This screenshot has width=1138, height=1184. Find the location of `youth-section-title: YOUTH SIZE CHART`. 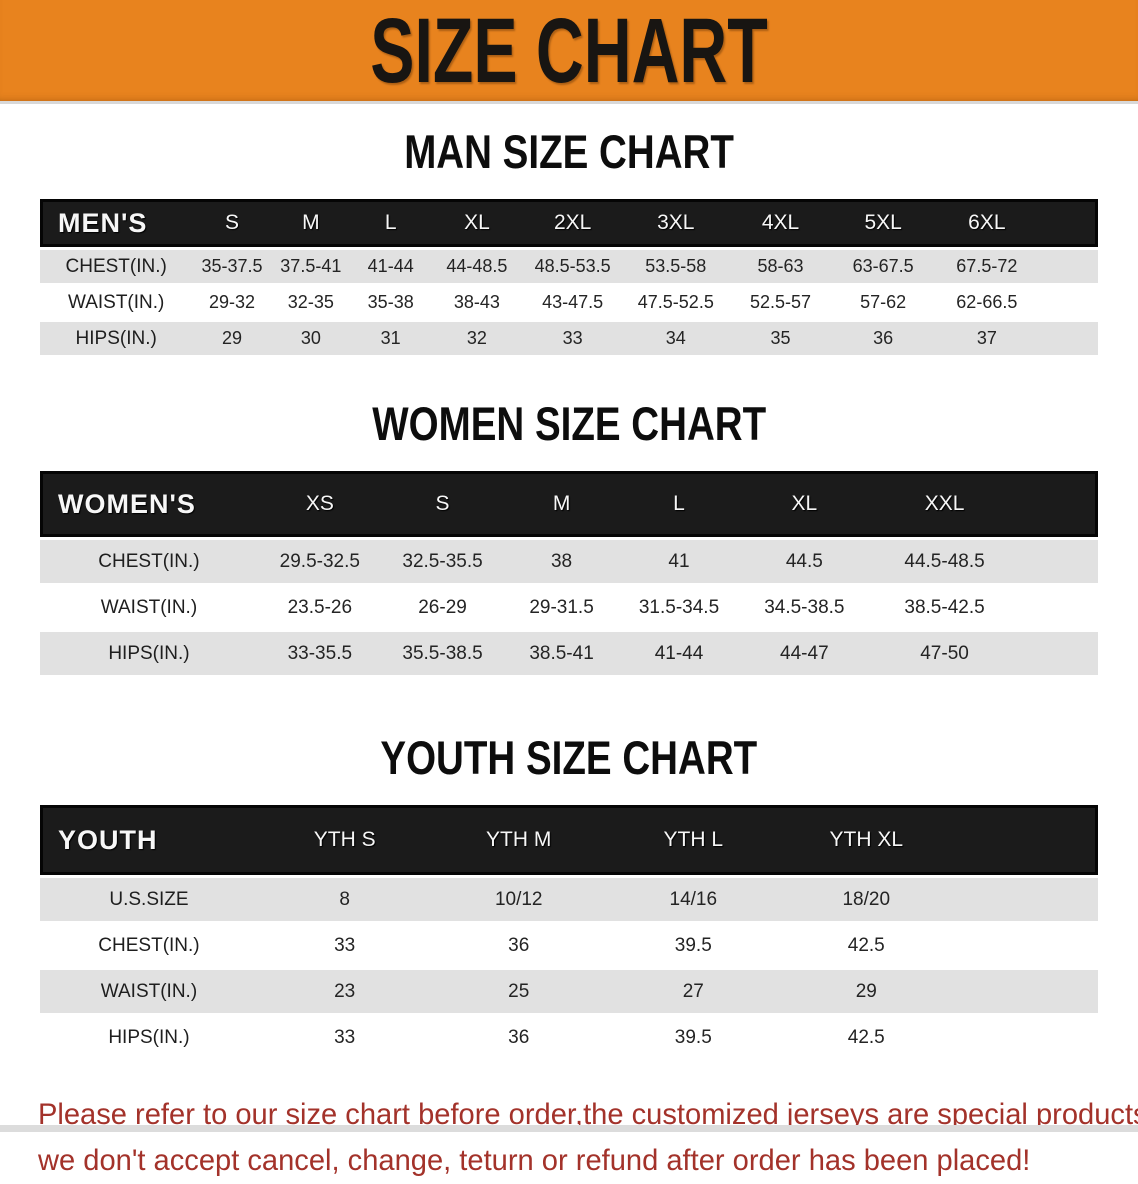

youth-section-title: YOUTH SIZE CHART is located at coordinates (569, 758).